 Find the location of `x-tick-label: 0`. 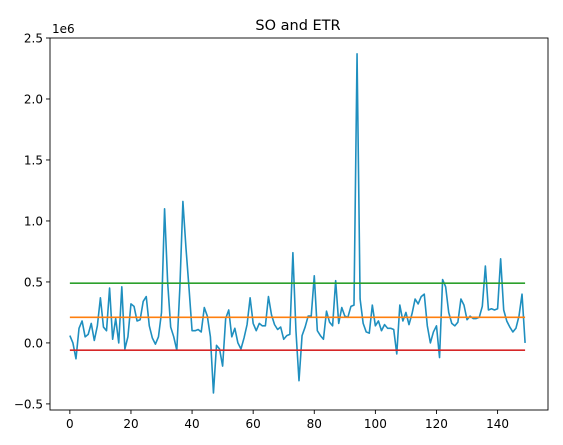

x-tick-label: 0 is located at coordinates (70, 424).